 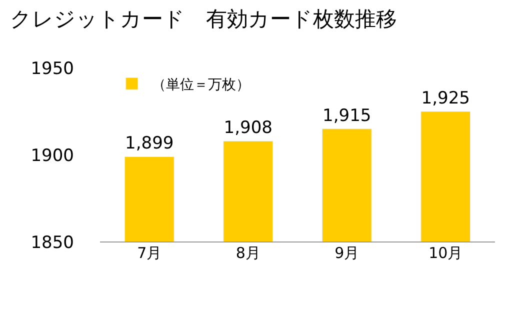 What do you see at coordinates (347, 253) in the screenshot?
I see `x-tick-label: 9月` at bounding box center [347, 253].